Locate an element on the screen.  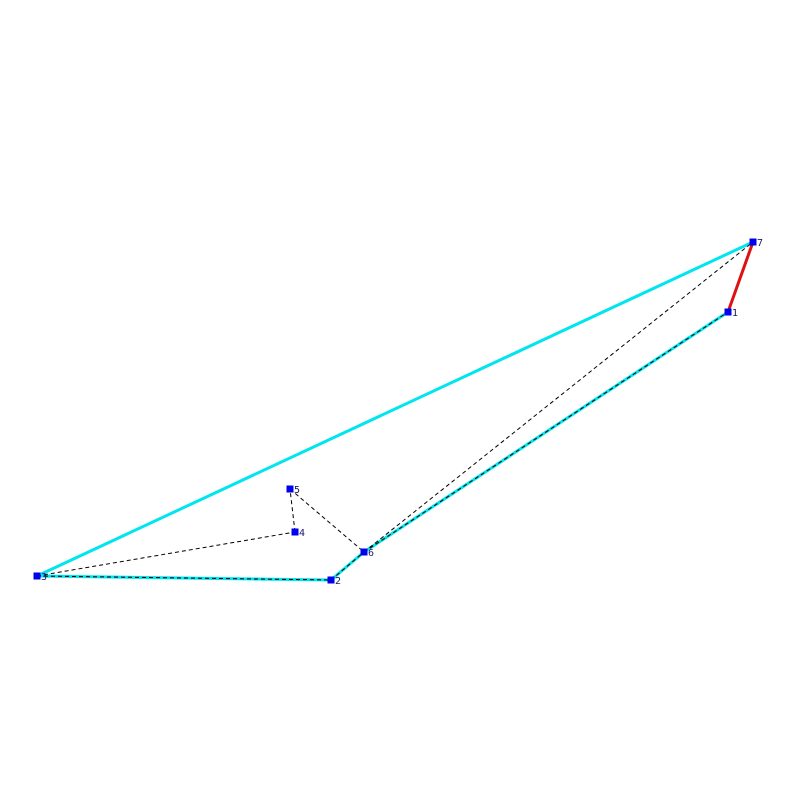
point-label-6: 6 is located at coordinates (371, 553).